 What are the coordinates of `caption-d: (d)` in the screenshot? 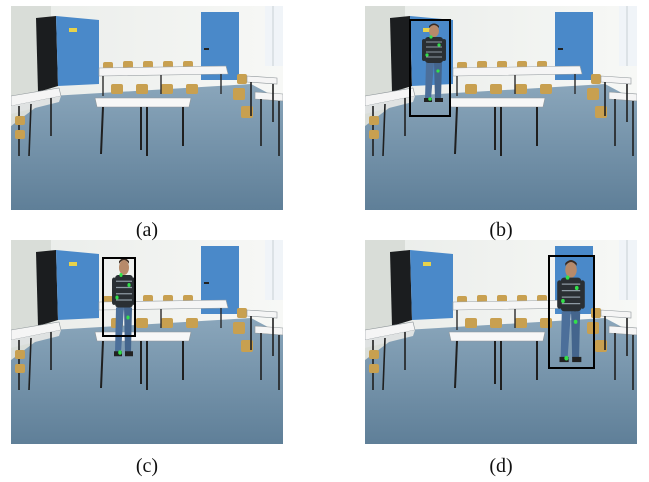 It's located at (501, 466).